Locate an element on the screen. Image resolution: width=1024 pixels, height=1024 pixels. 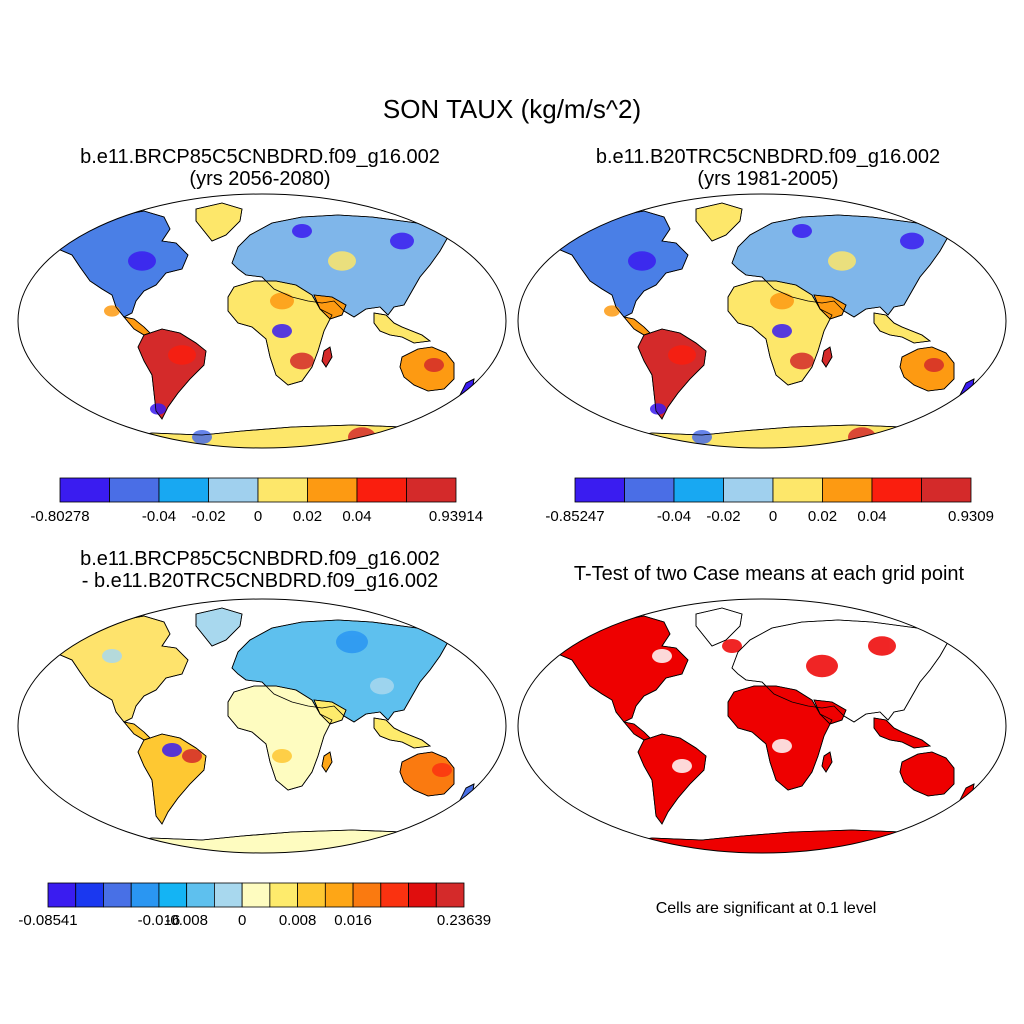
panel-2-title-line1: b.e11.B20TRC5CNBDRD.f09_g16.002 is located at coordinates (768, 157).